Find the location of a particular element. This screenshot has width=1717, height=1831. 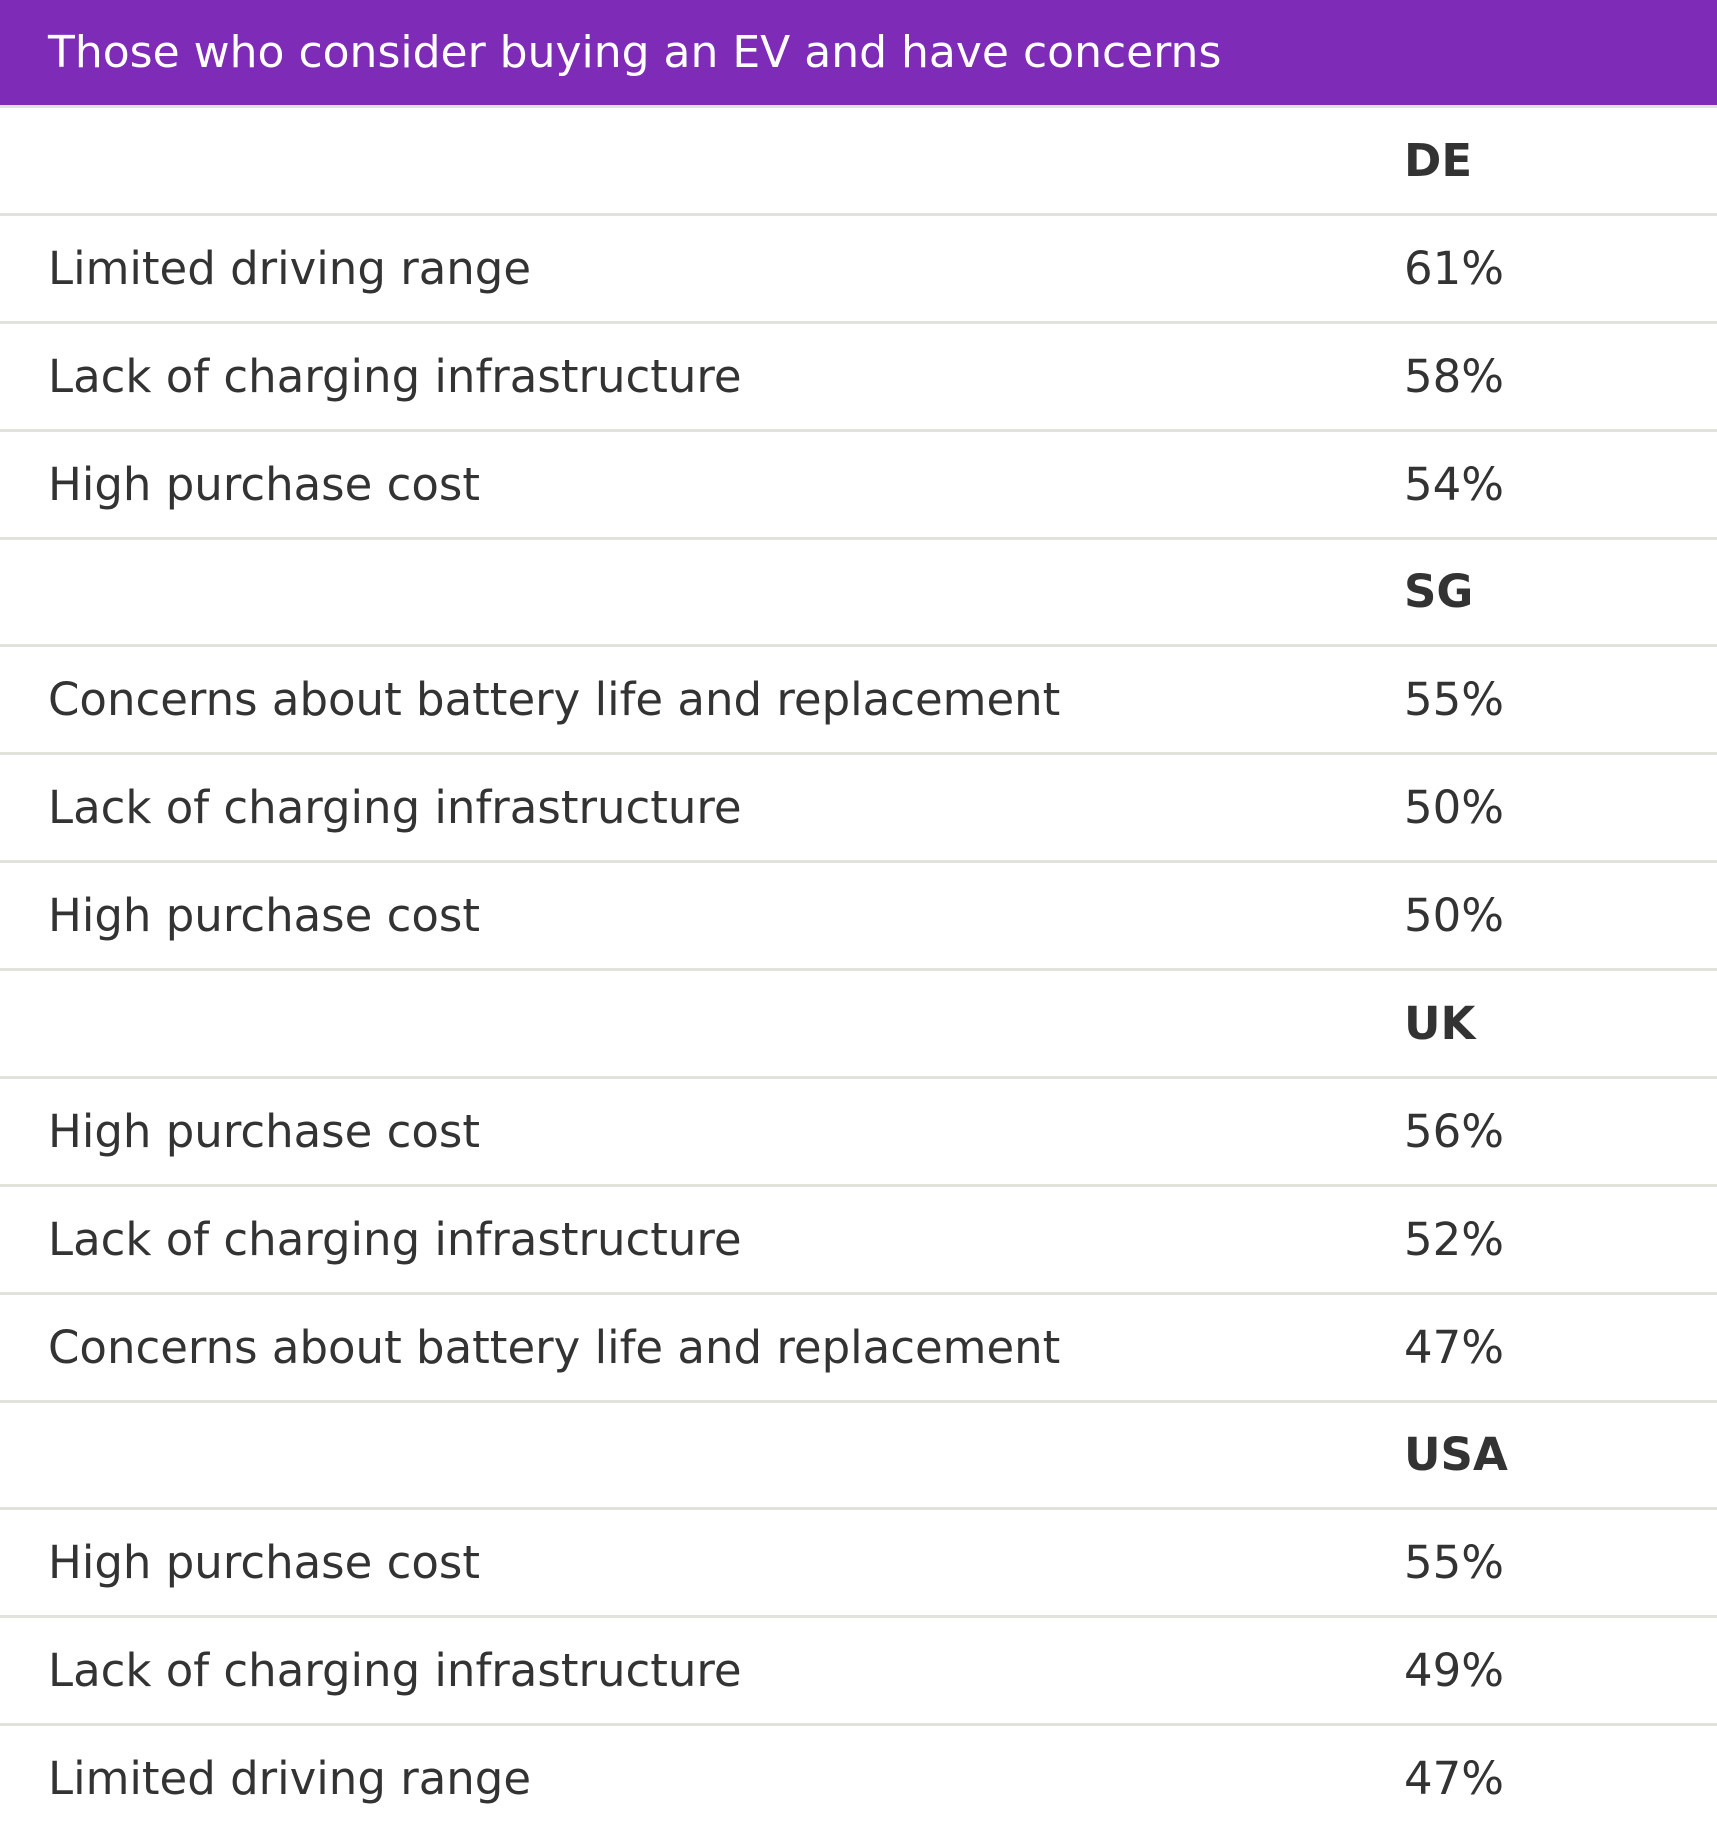

country-label: DE is located at coordinates (1438, 160).